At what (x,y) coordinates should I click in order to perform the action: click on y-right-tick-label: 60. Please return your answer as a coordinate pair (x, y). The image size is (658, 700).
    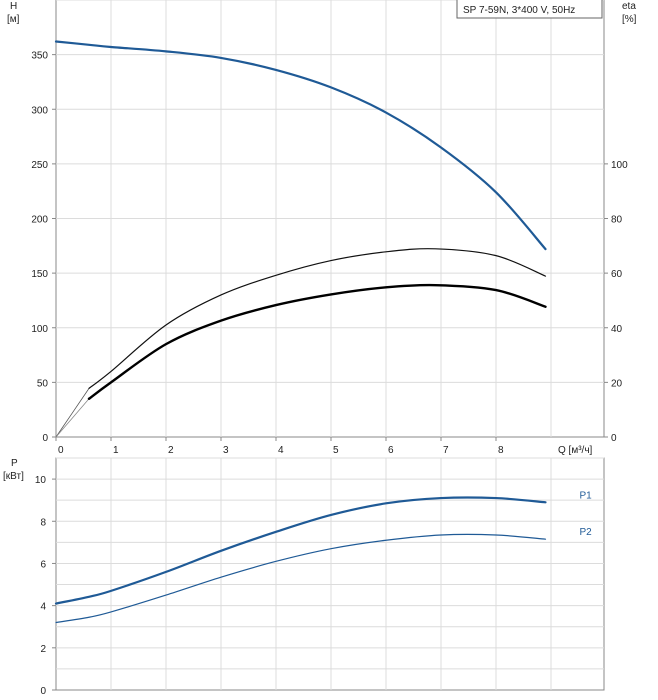
    Looking at the image, I should click on (617, 274).